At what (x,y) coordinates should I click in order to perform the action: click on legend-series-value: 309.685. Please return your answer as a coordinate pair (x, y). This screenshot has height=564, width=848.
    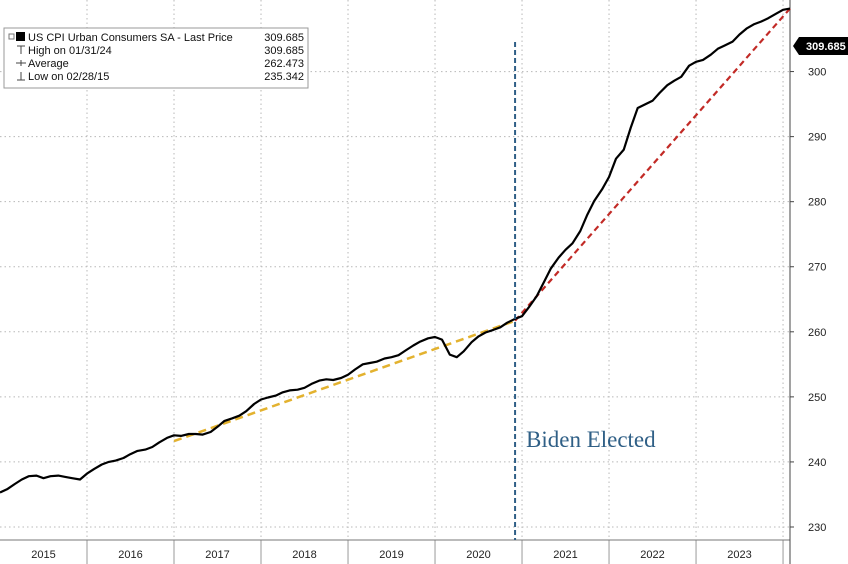
    Looking at the image, I should click on (284, 38).